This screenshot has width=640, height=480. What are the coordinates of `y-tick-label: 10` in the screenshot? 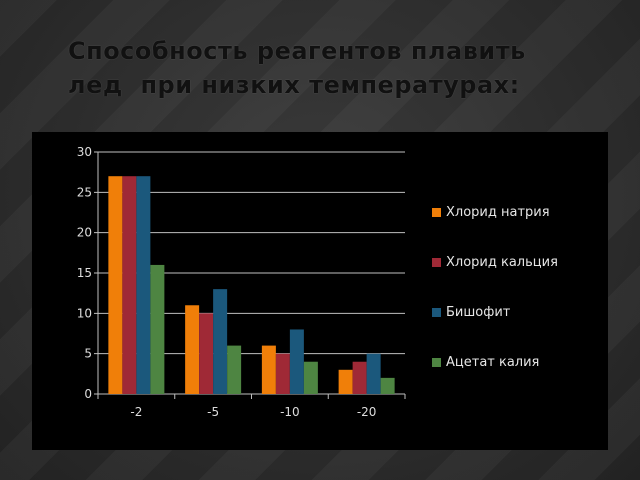 It's located at (84, 313).